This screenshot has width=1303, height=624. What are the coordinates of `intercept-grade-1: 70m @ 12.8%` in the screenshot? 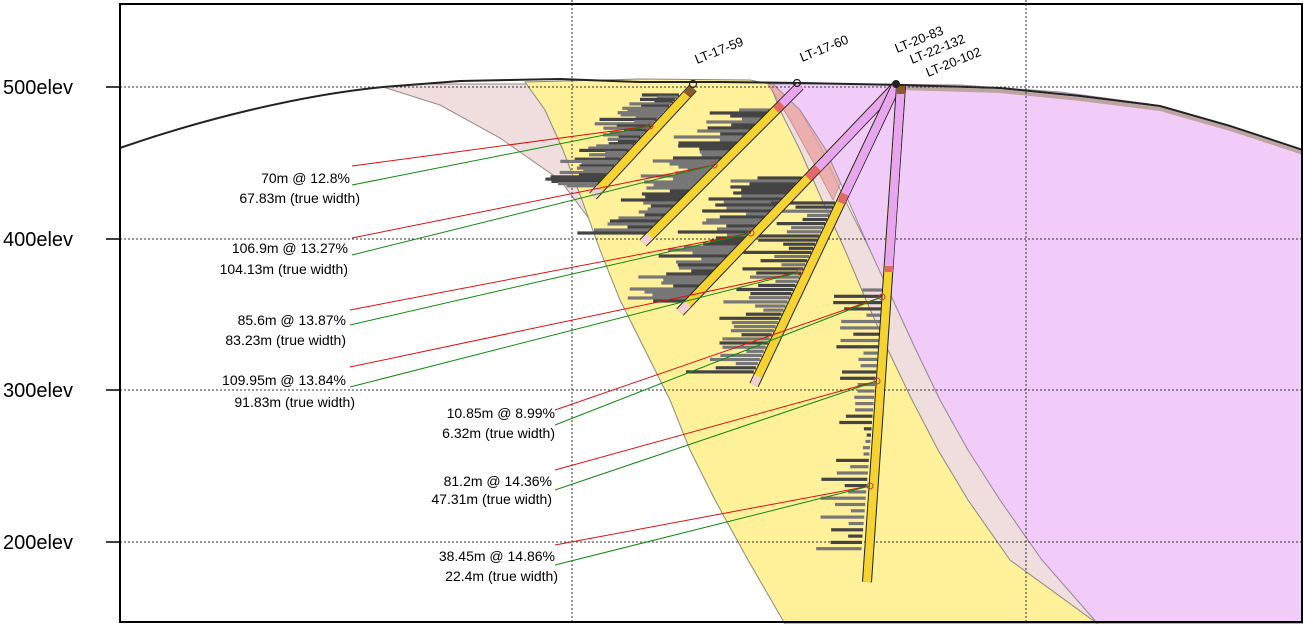 It's located at (305, 178).